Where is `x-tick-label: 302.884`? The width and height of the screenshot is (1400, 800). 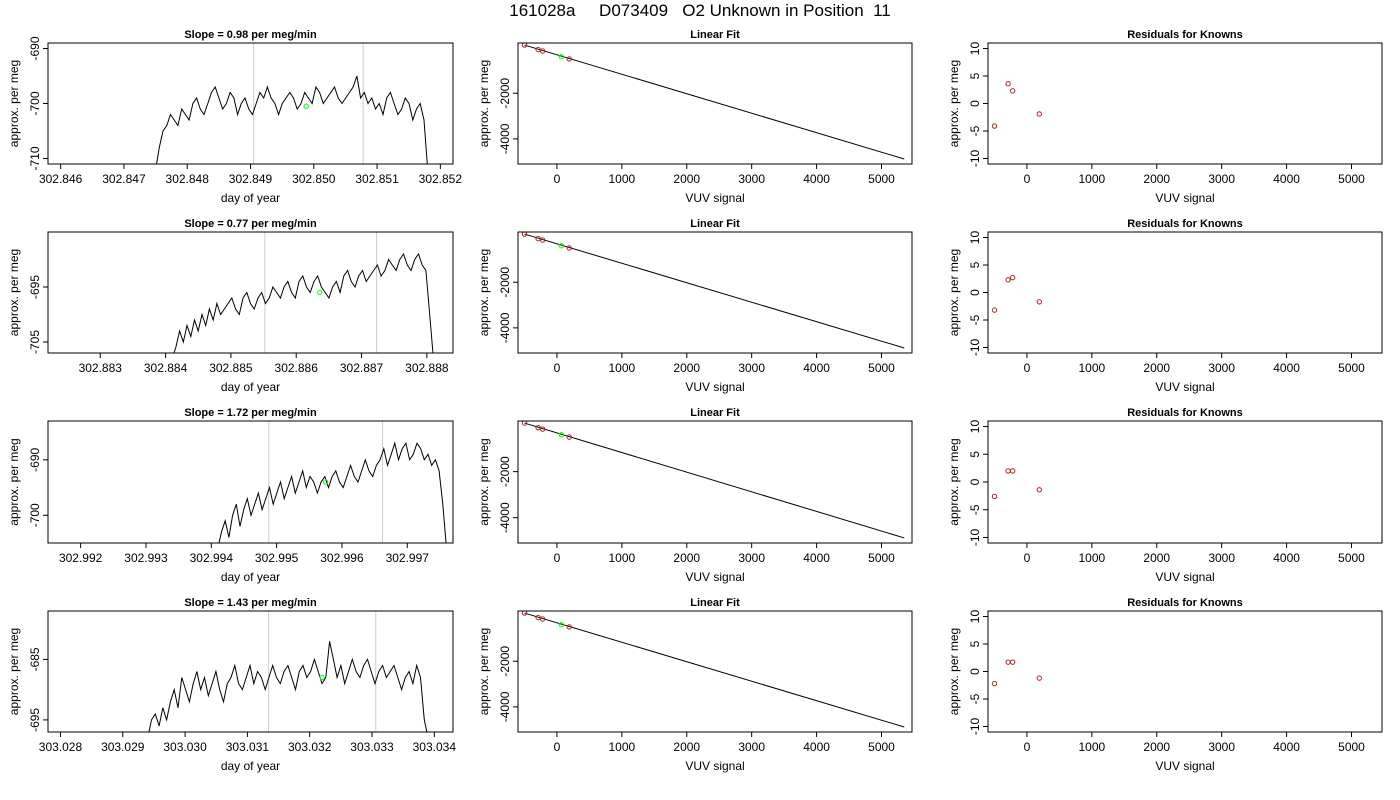
x-tick-label: 302.884 is located at coordinates (166, 368).